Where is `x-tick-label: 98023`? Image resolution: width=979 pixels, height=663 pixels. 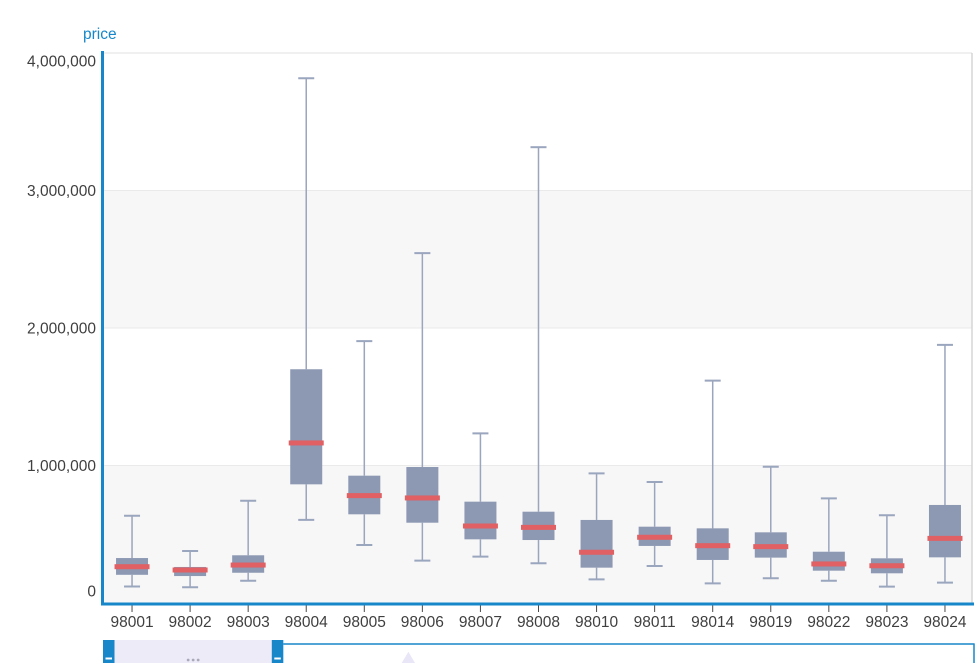
x-tick-label: 98023 is located at coordinates (886, 622).